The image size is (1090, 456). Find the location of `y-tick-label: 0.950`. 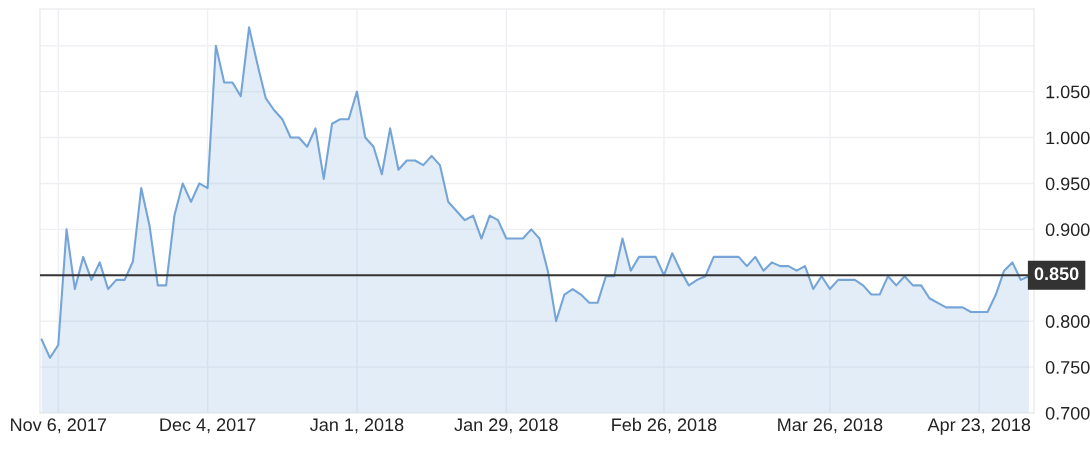

y-tick-label: 0.950 is located at coordinates (1067, 184).